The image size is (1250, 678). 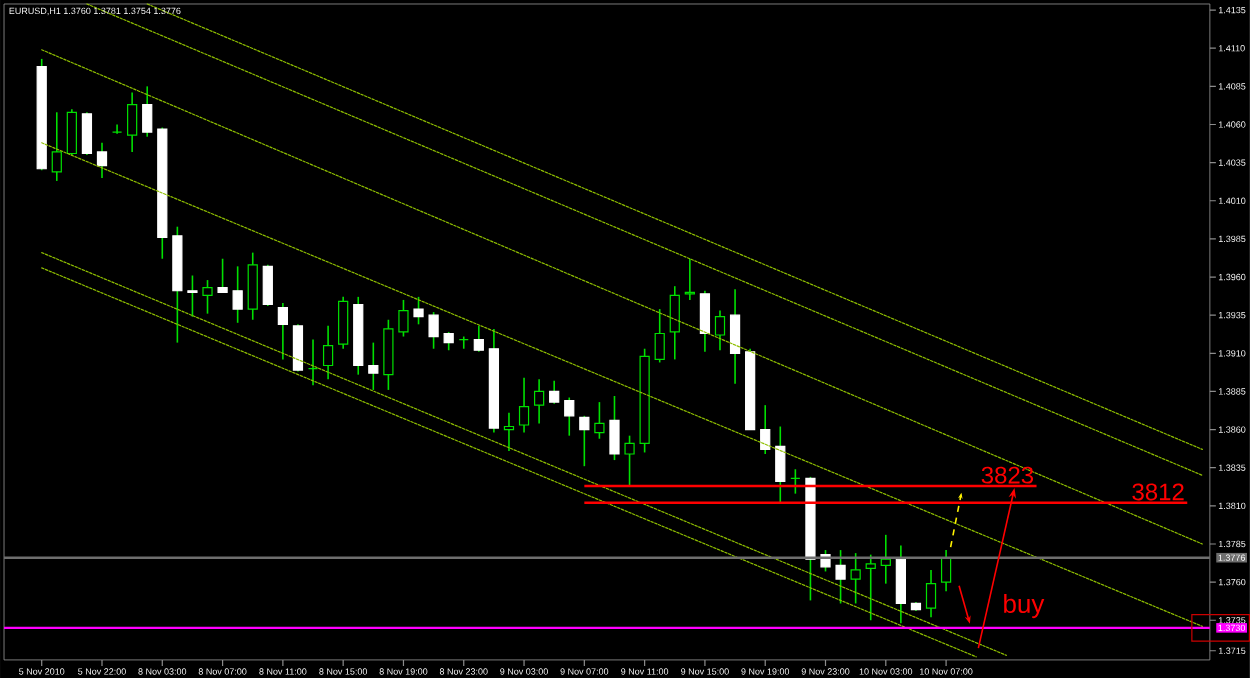 What do you see at coordinates (1024, 606) in the screenshot?
I see `annotation: buy` at bounding box center [1024, 606].